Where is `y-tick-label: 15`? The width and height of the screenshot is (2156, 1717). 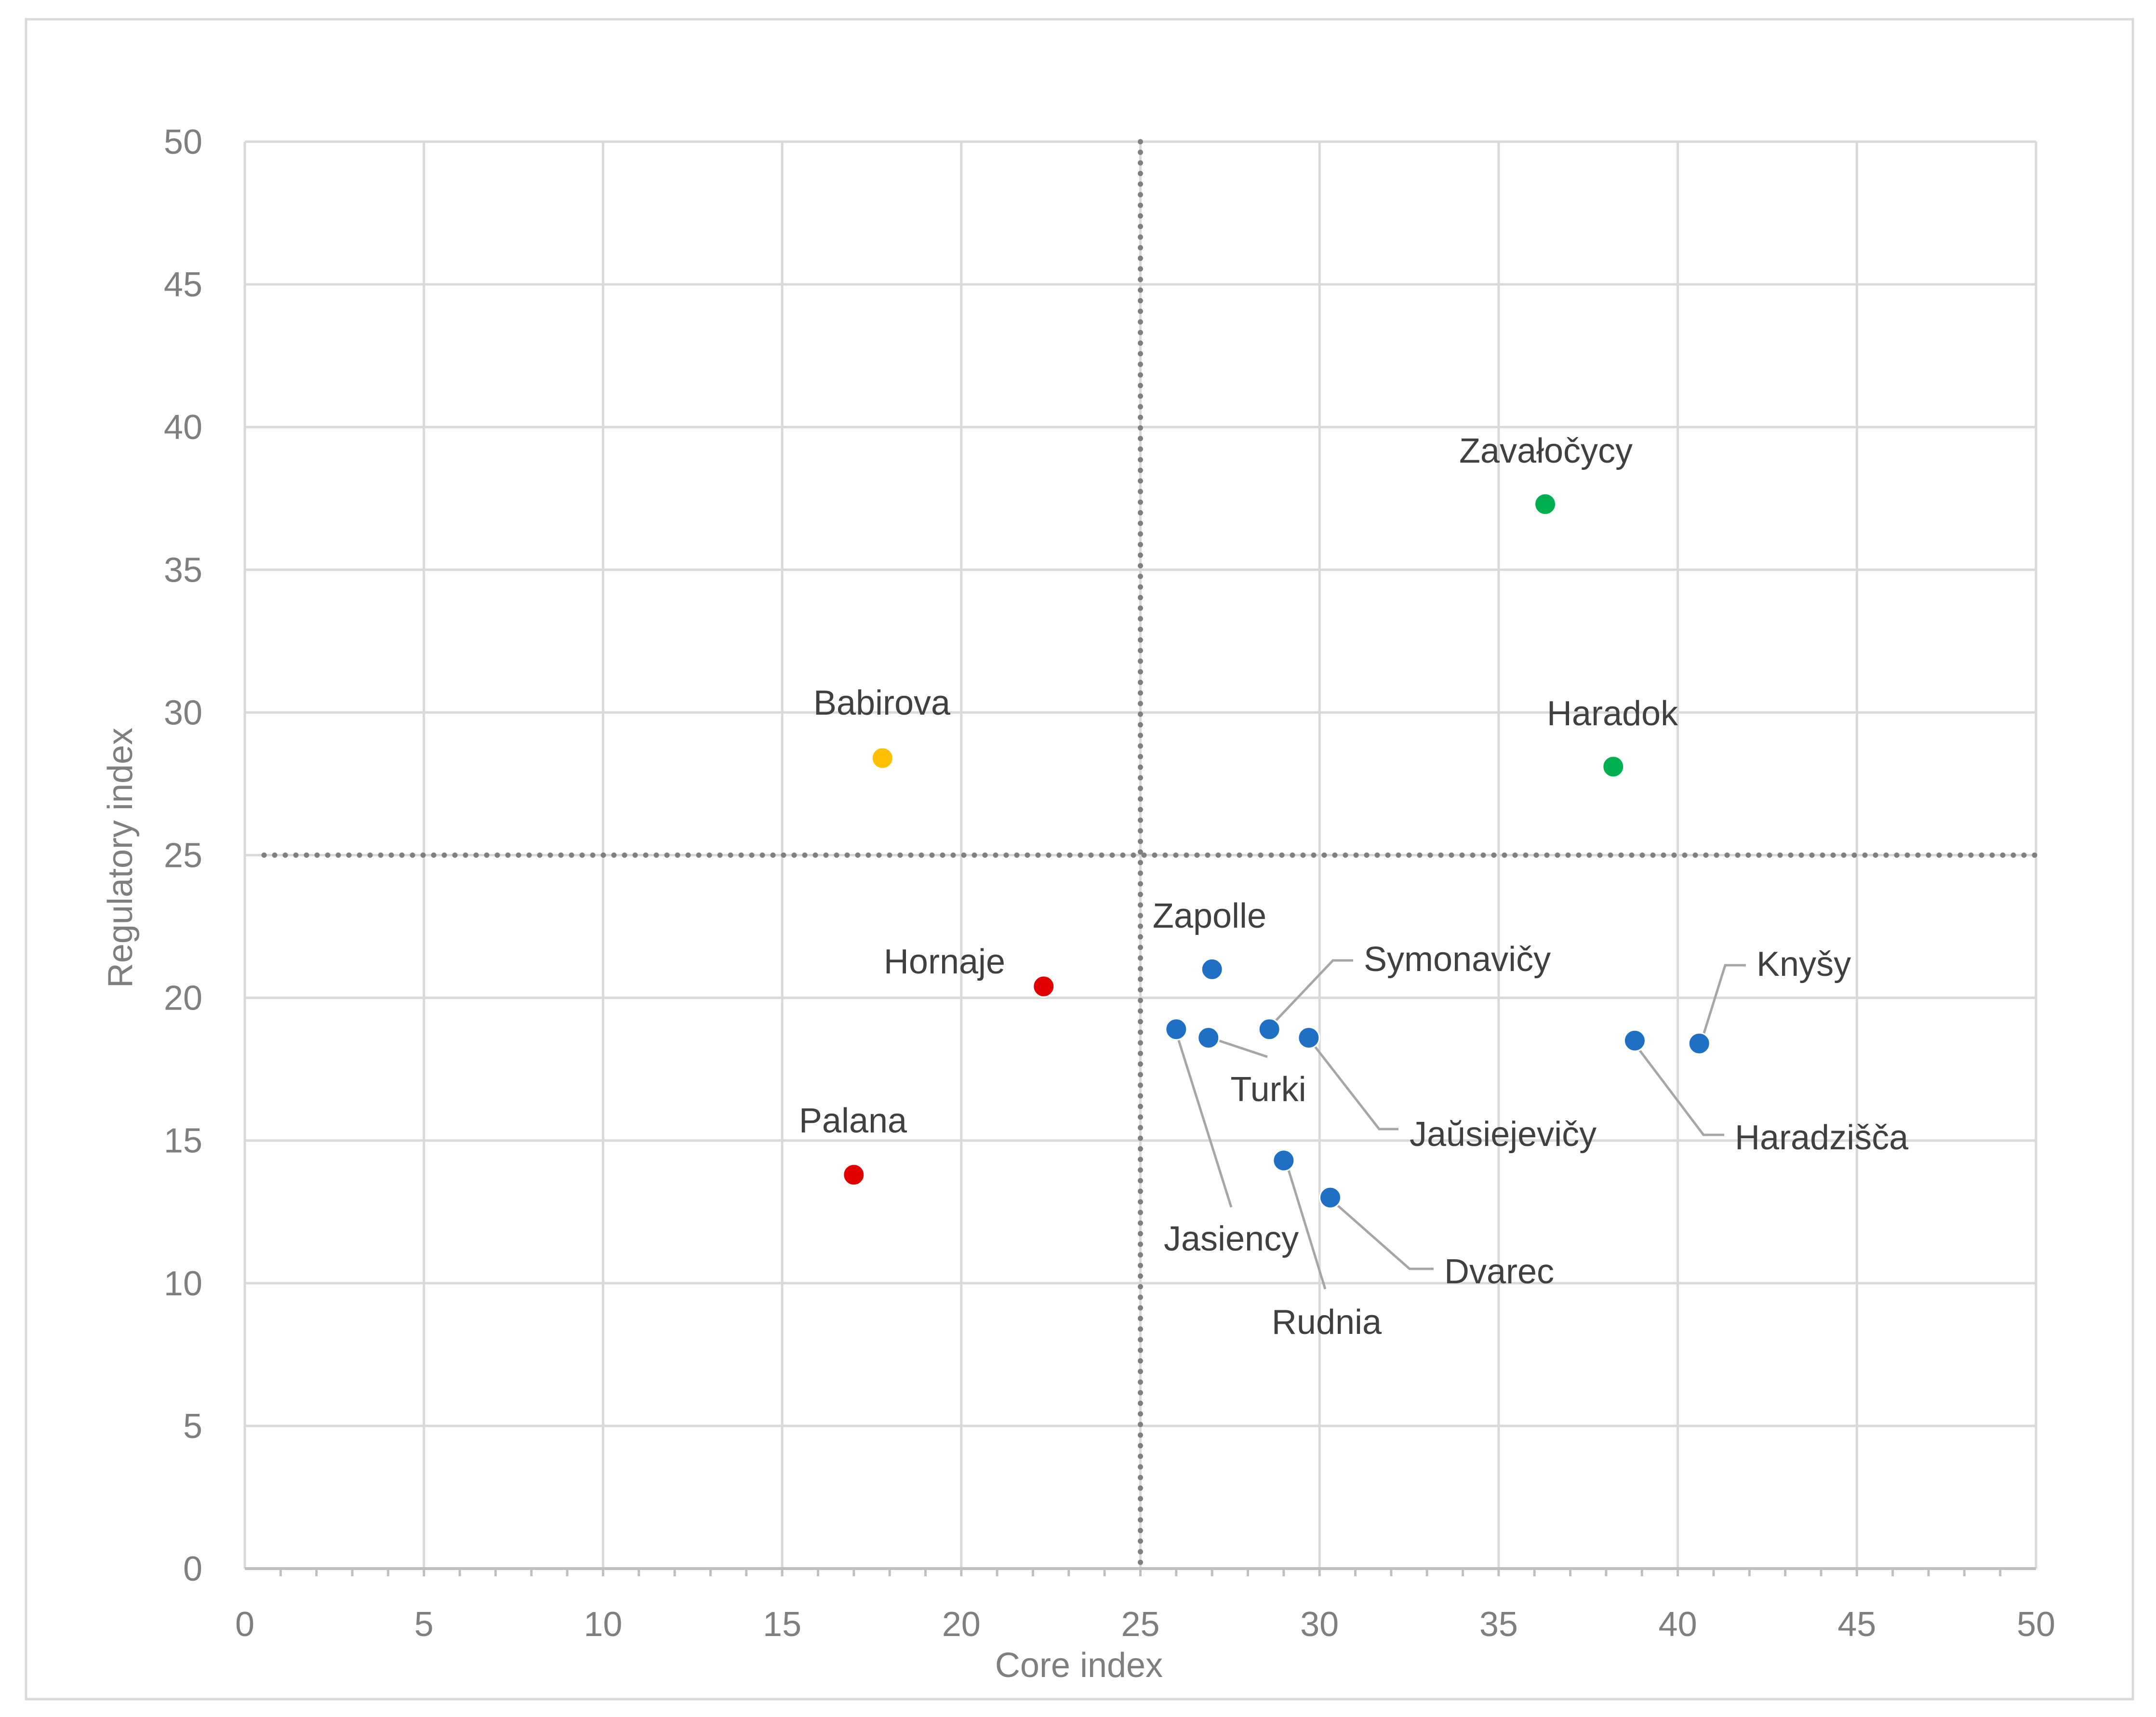 y-tick-label: 15 is located at coordinates (183, 1141).